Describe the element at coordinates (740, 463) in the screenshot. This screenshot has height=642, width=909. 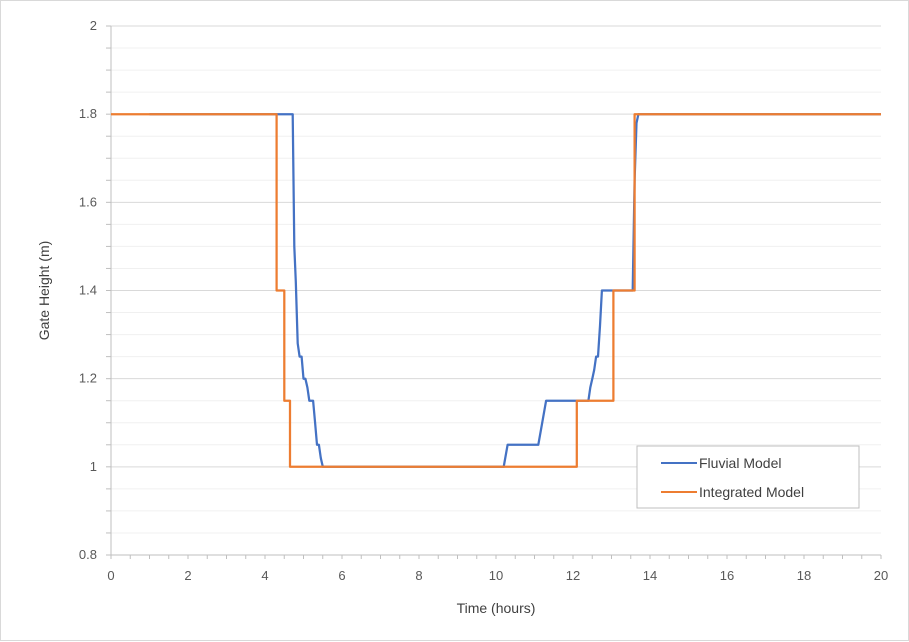
I see `legend-label-fluvial-model: Fluvial Model` at that location.